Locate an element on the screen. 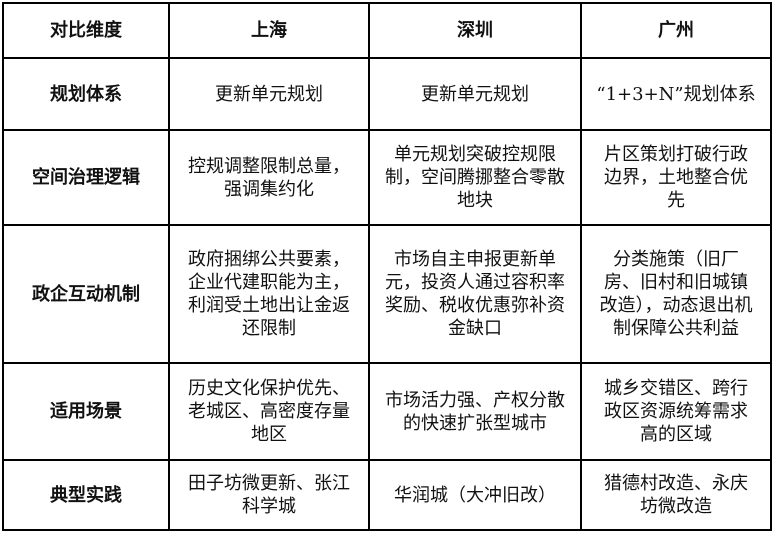 The height and width of the screenshot is (535, 774). header-guangzhou: 广州 is located at coordinates (676, 30).